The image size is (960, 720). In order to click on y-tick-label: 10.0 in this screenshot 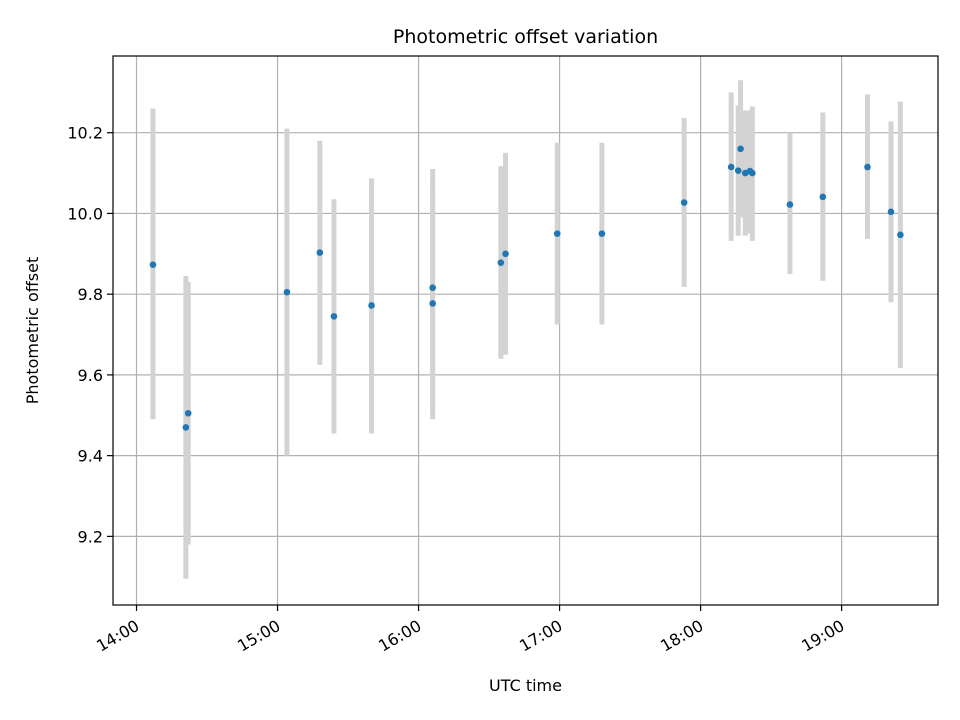, I will do `click(85, 213)`.